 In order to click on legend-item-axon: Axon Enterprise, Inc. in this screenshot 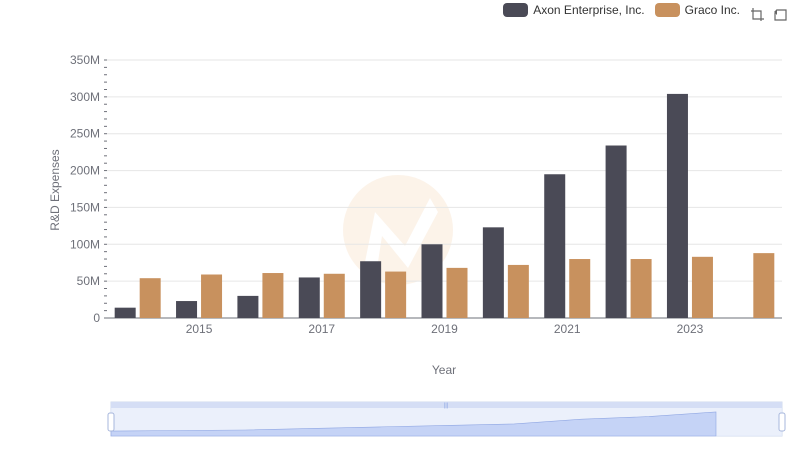, I will do `click(574, 10)`.